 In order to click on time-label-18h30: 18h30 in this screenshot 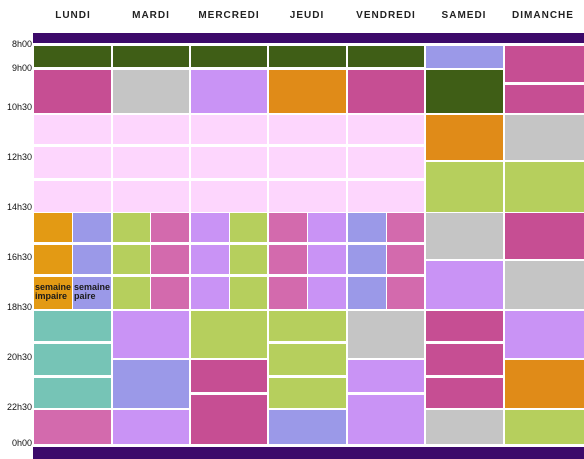, I will do `click(19, 307)`.